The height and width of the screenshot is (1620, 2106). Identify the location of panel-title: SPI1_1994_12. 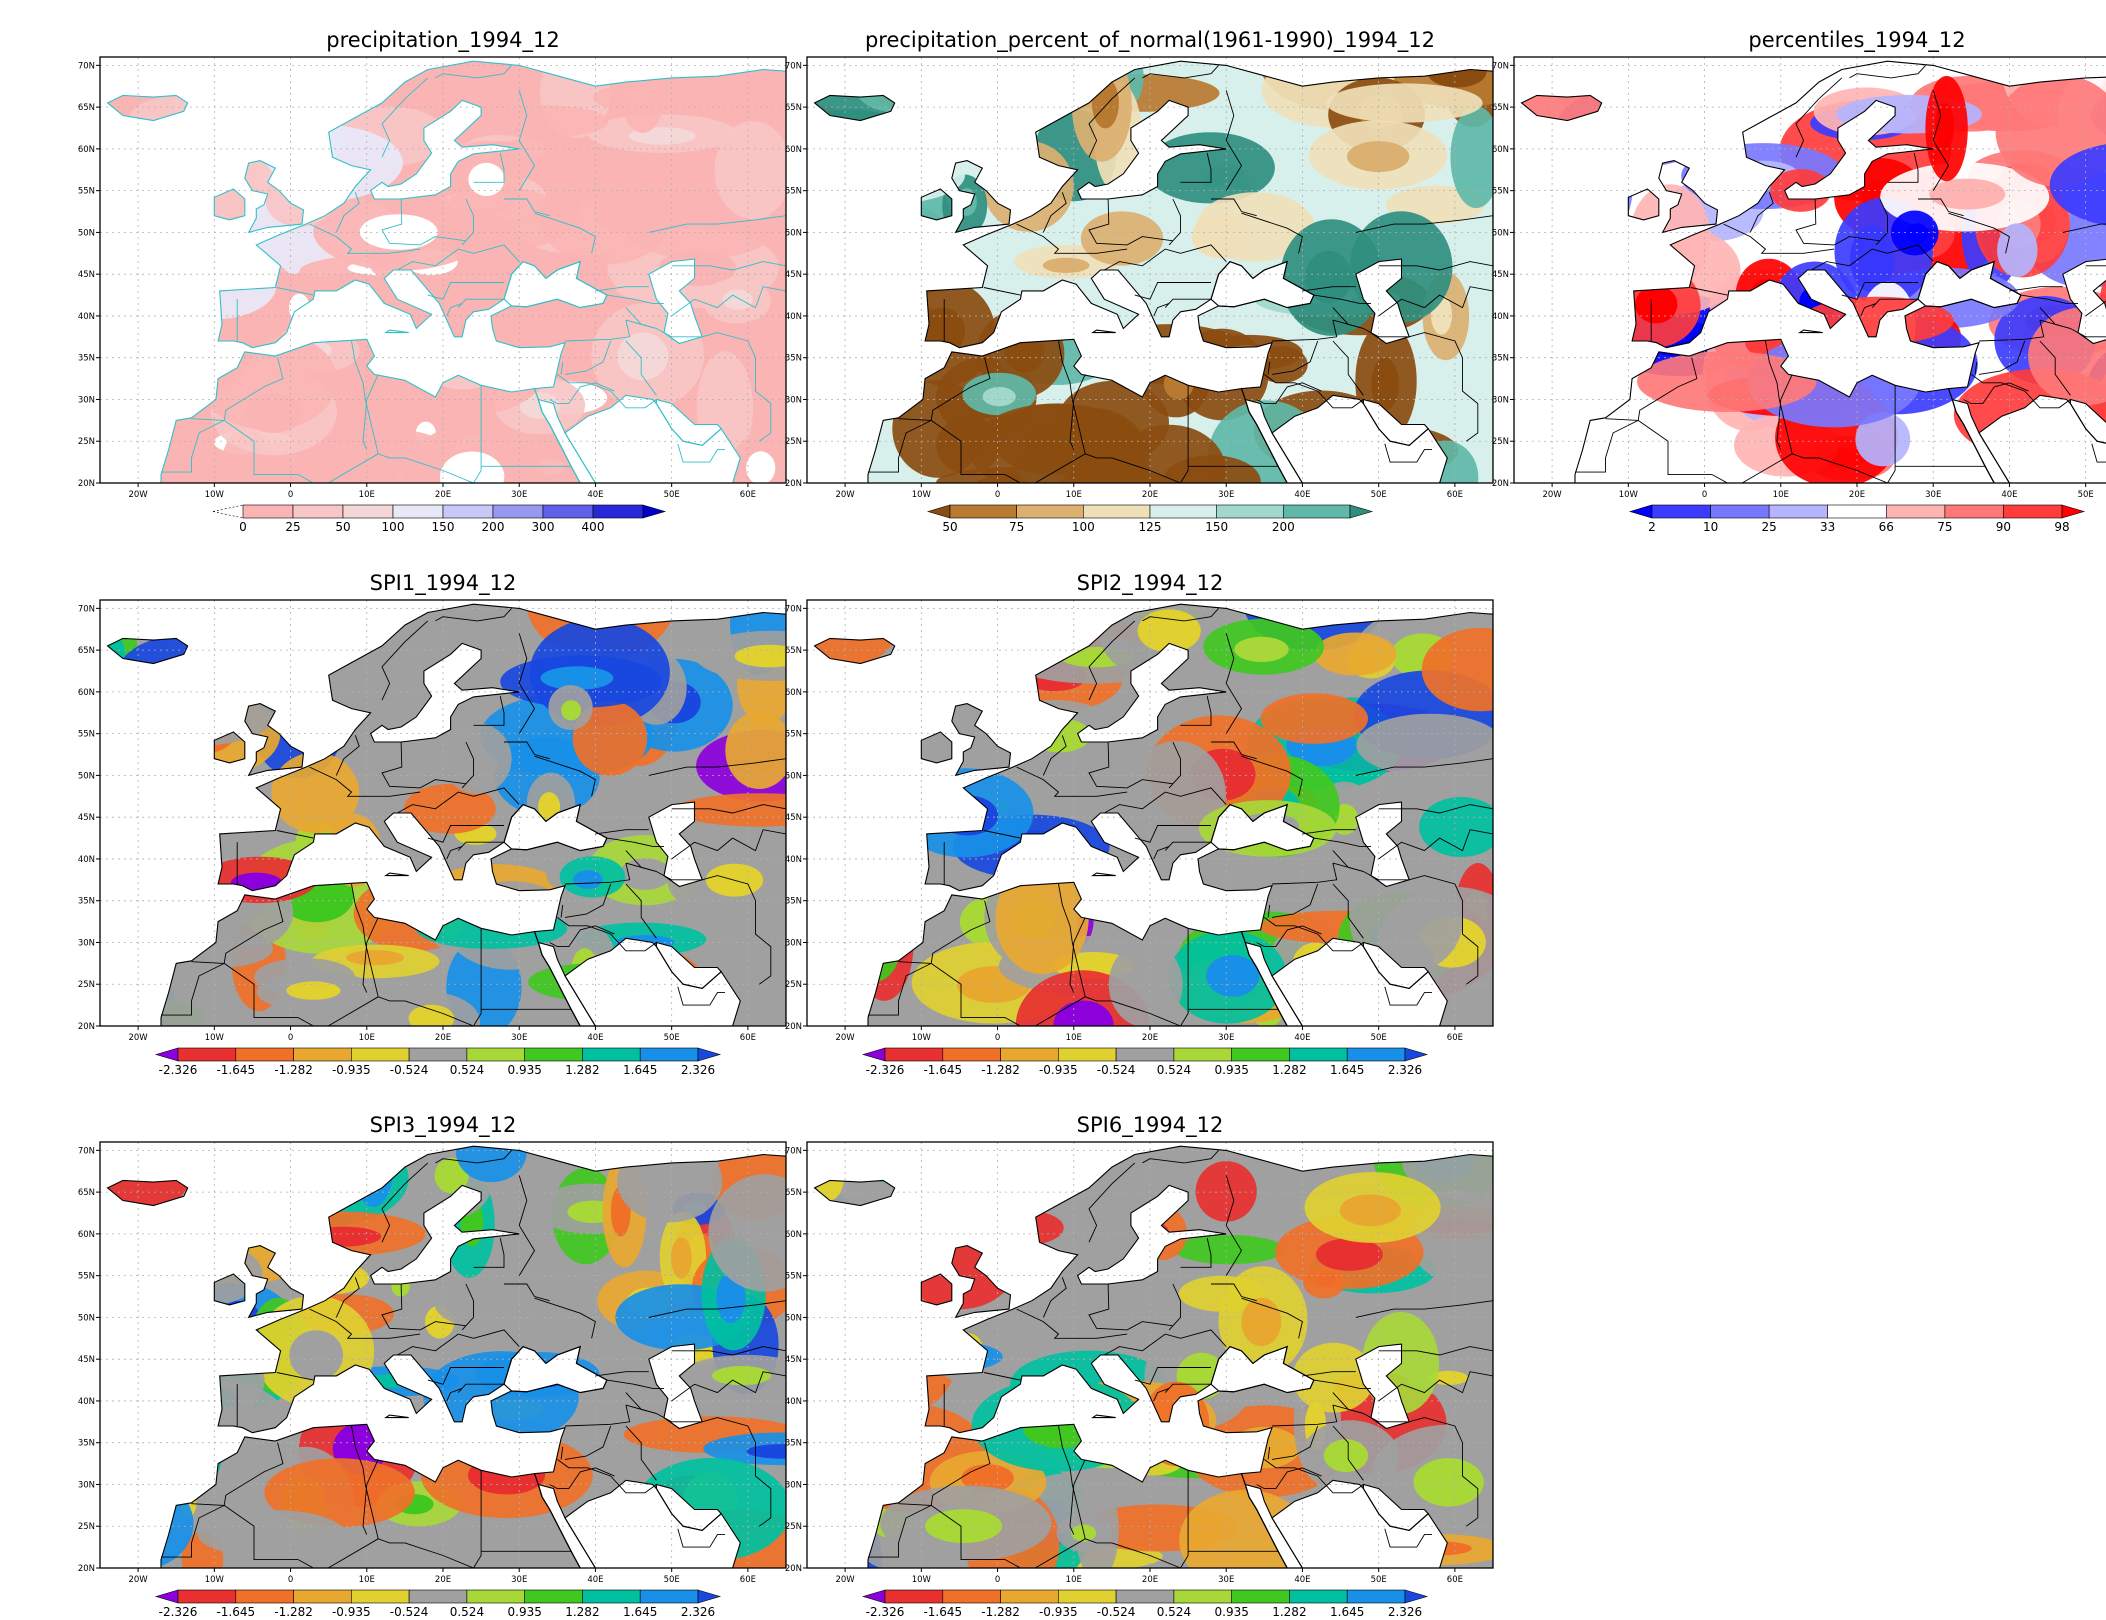
(443, 583).